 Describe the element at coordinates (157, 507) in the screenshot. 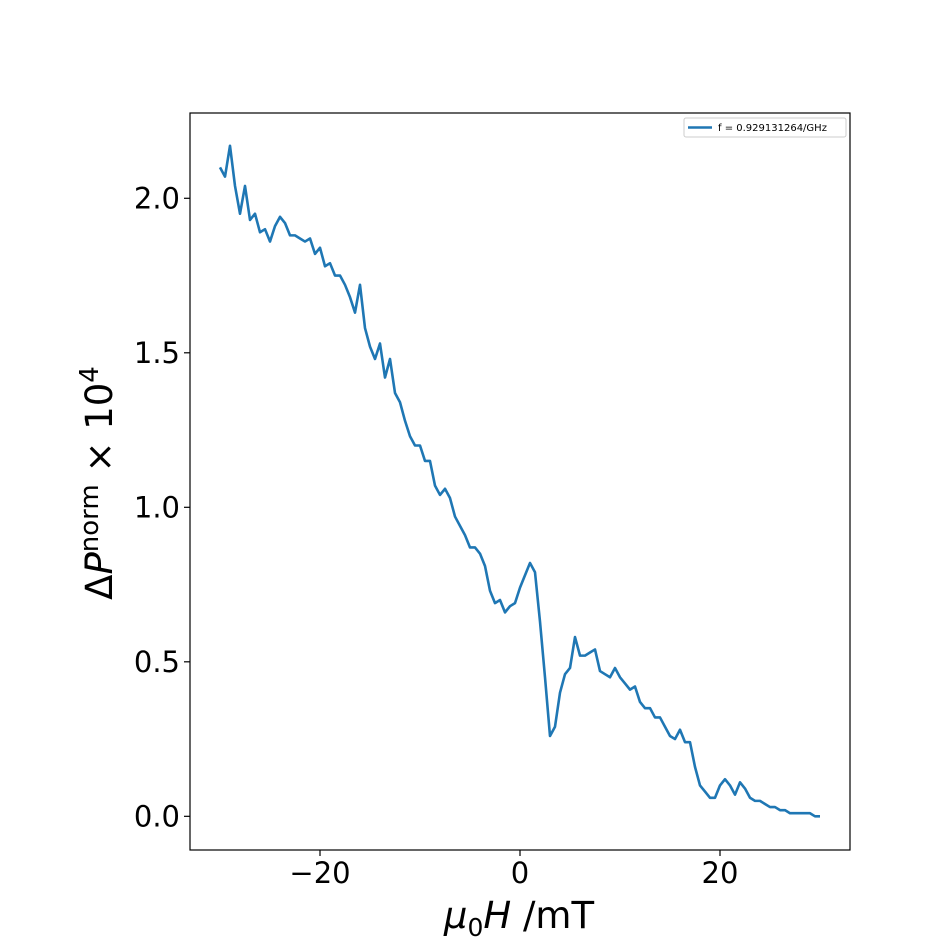

I see `y-tick-label: 1.0` at that location.